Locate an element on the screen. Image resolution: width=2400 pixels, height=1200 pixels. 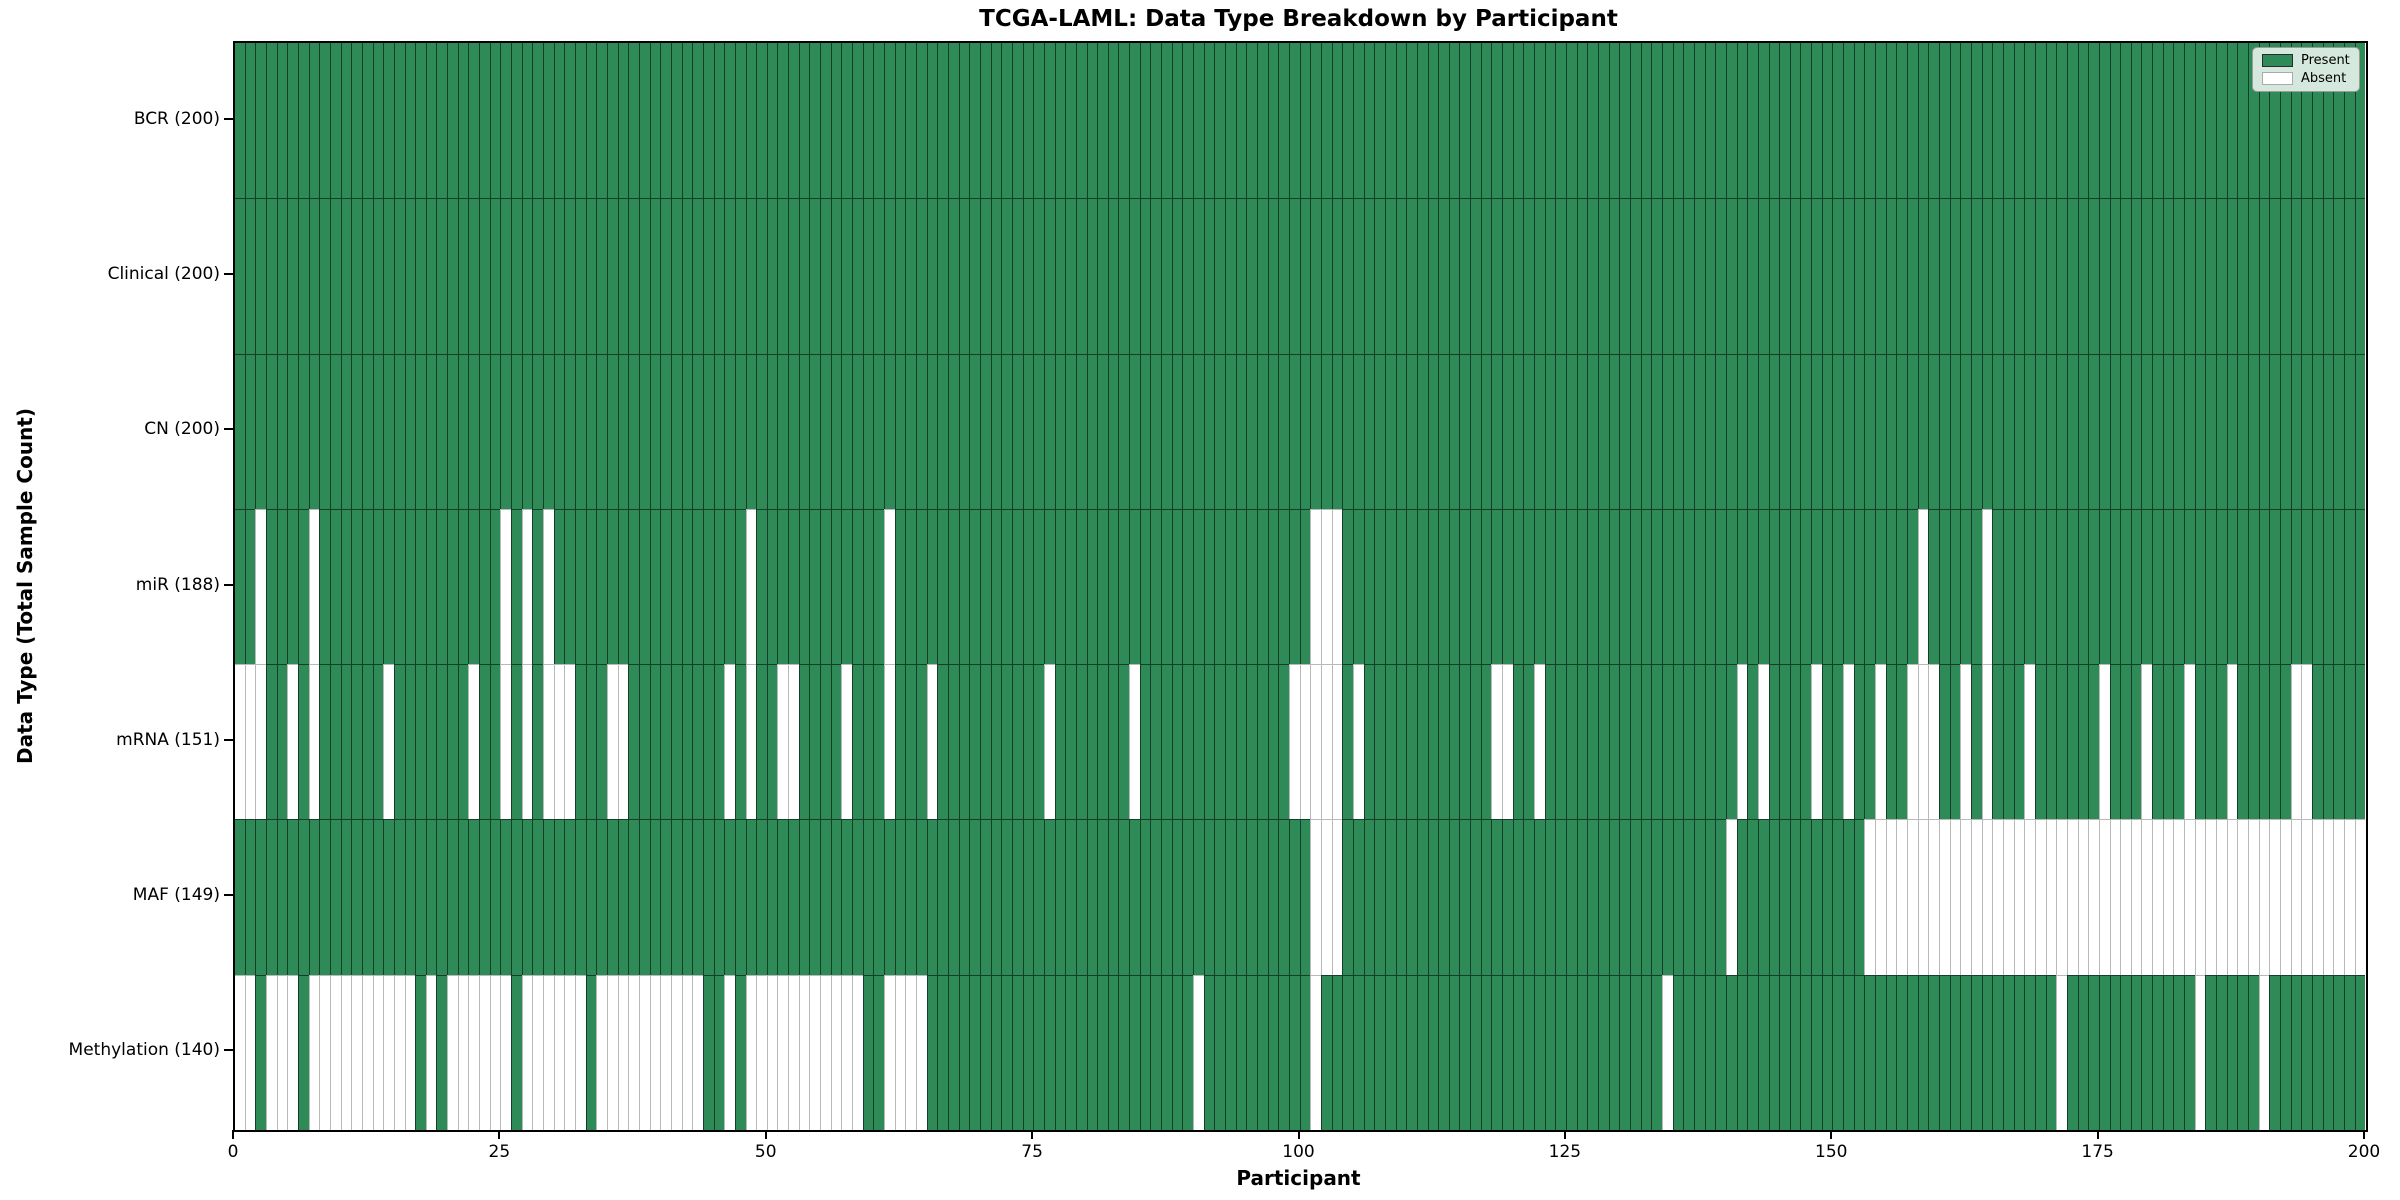
x-tick-mark is located at coordinates (2364, 1134).